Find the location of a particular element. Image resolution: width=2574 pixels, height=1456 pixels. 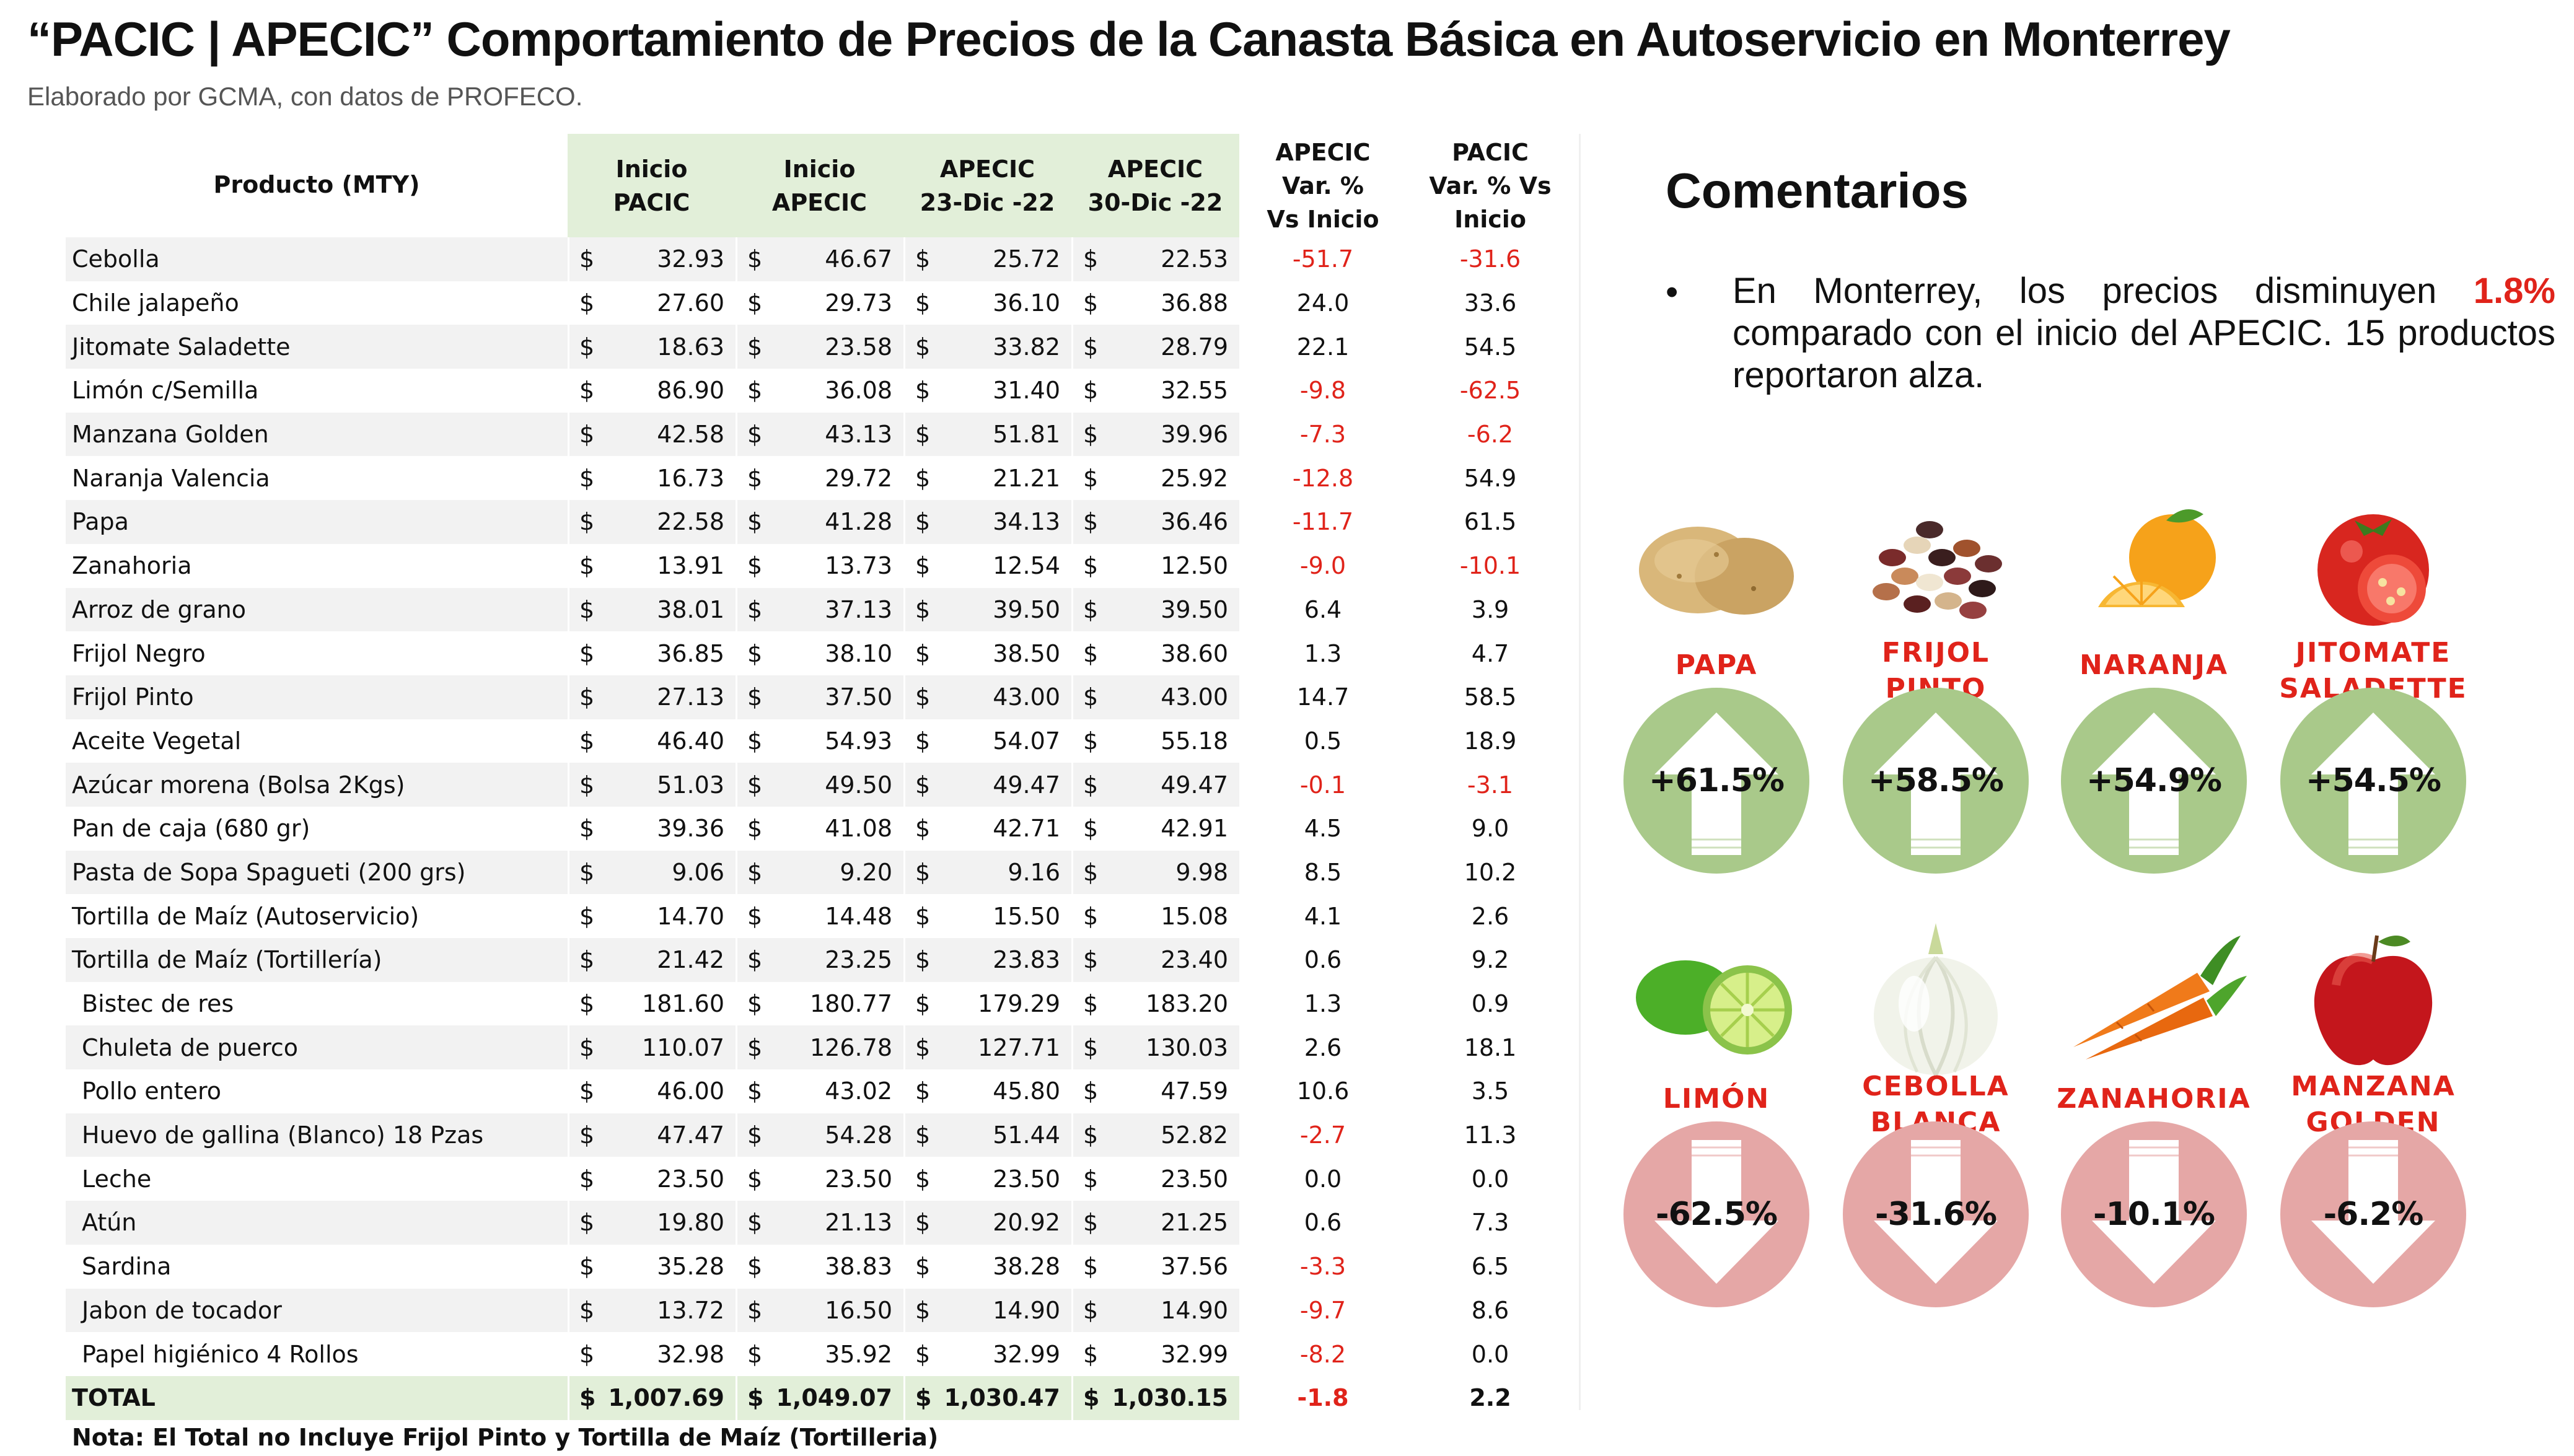

price-cell-inicio-apecic: $21.13 is located at coordinates (819, 1223).